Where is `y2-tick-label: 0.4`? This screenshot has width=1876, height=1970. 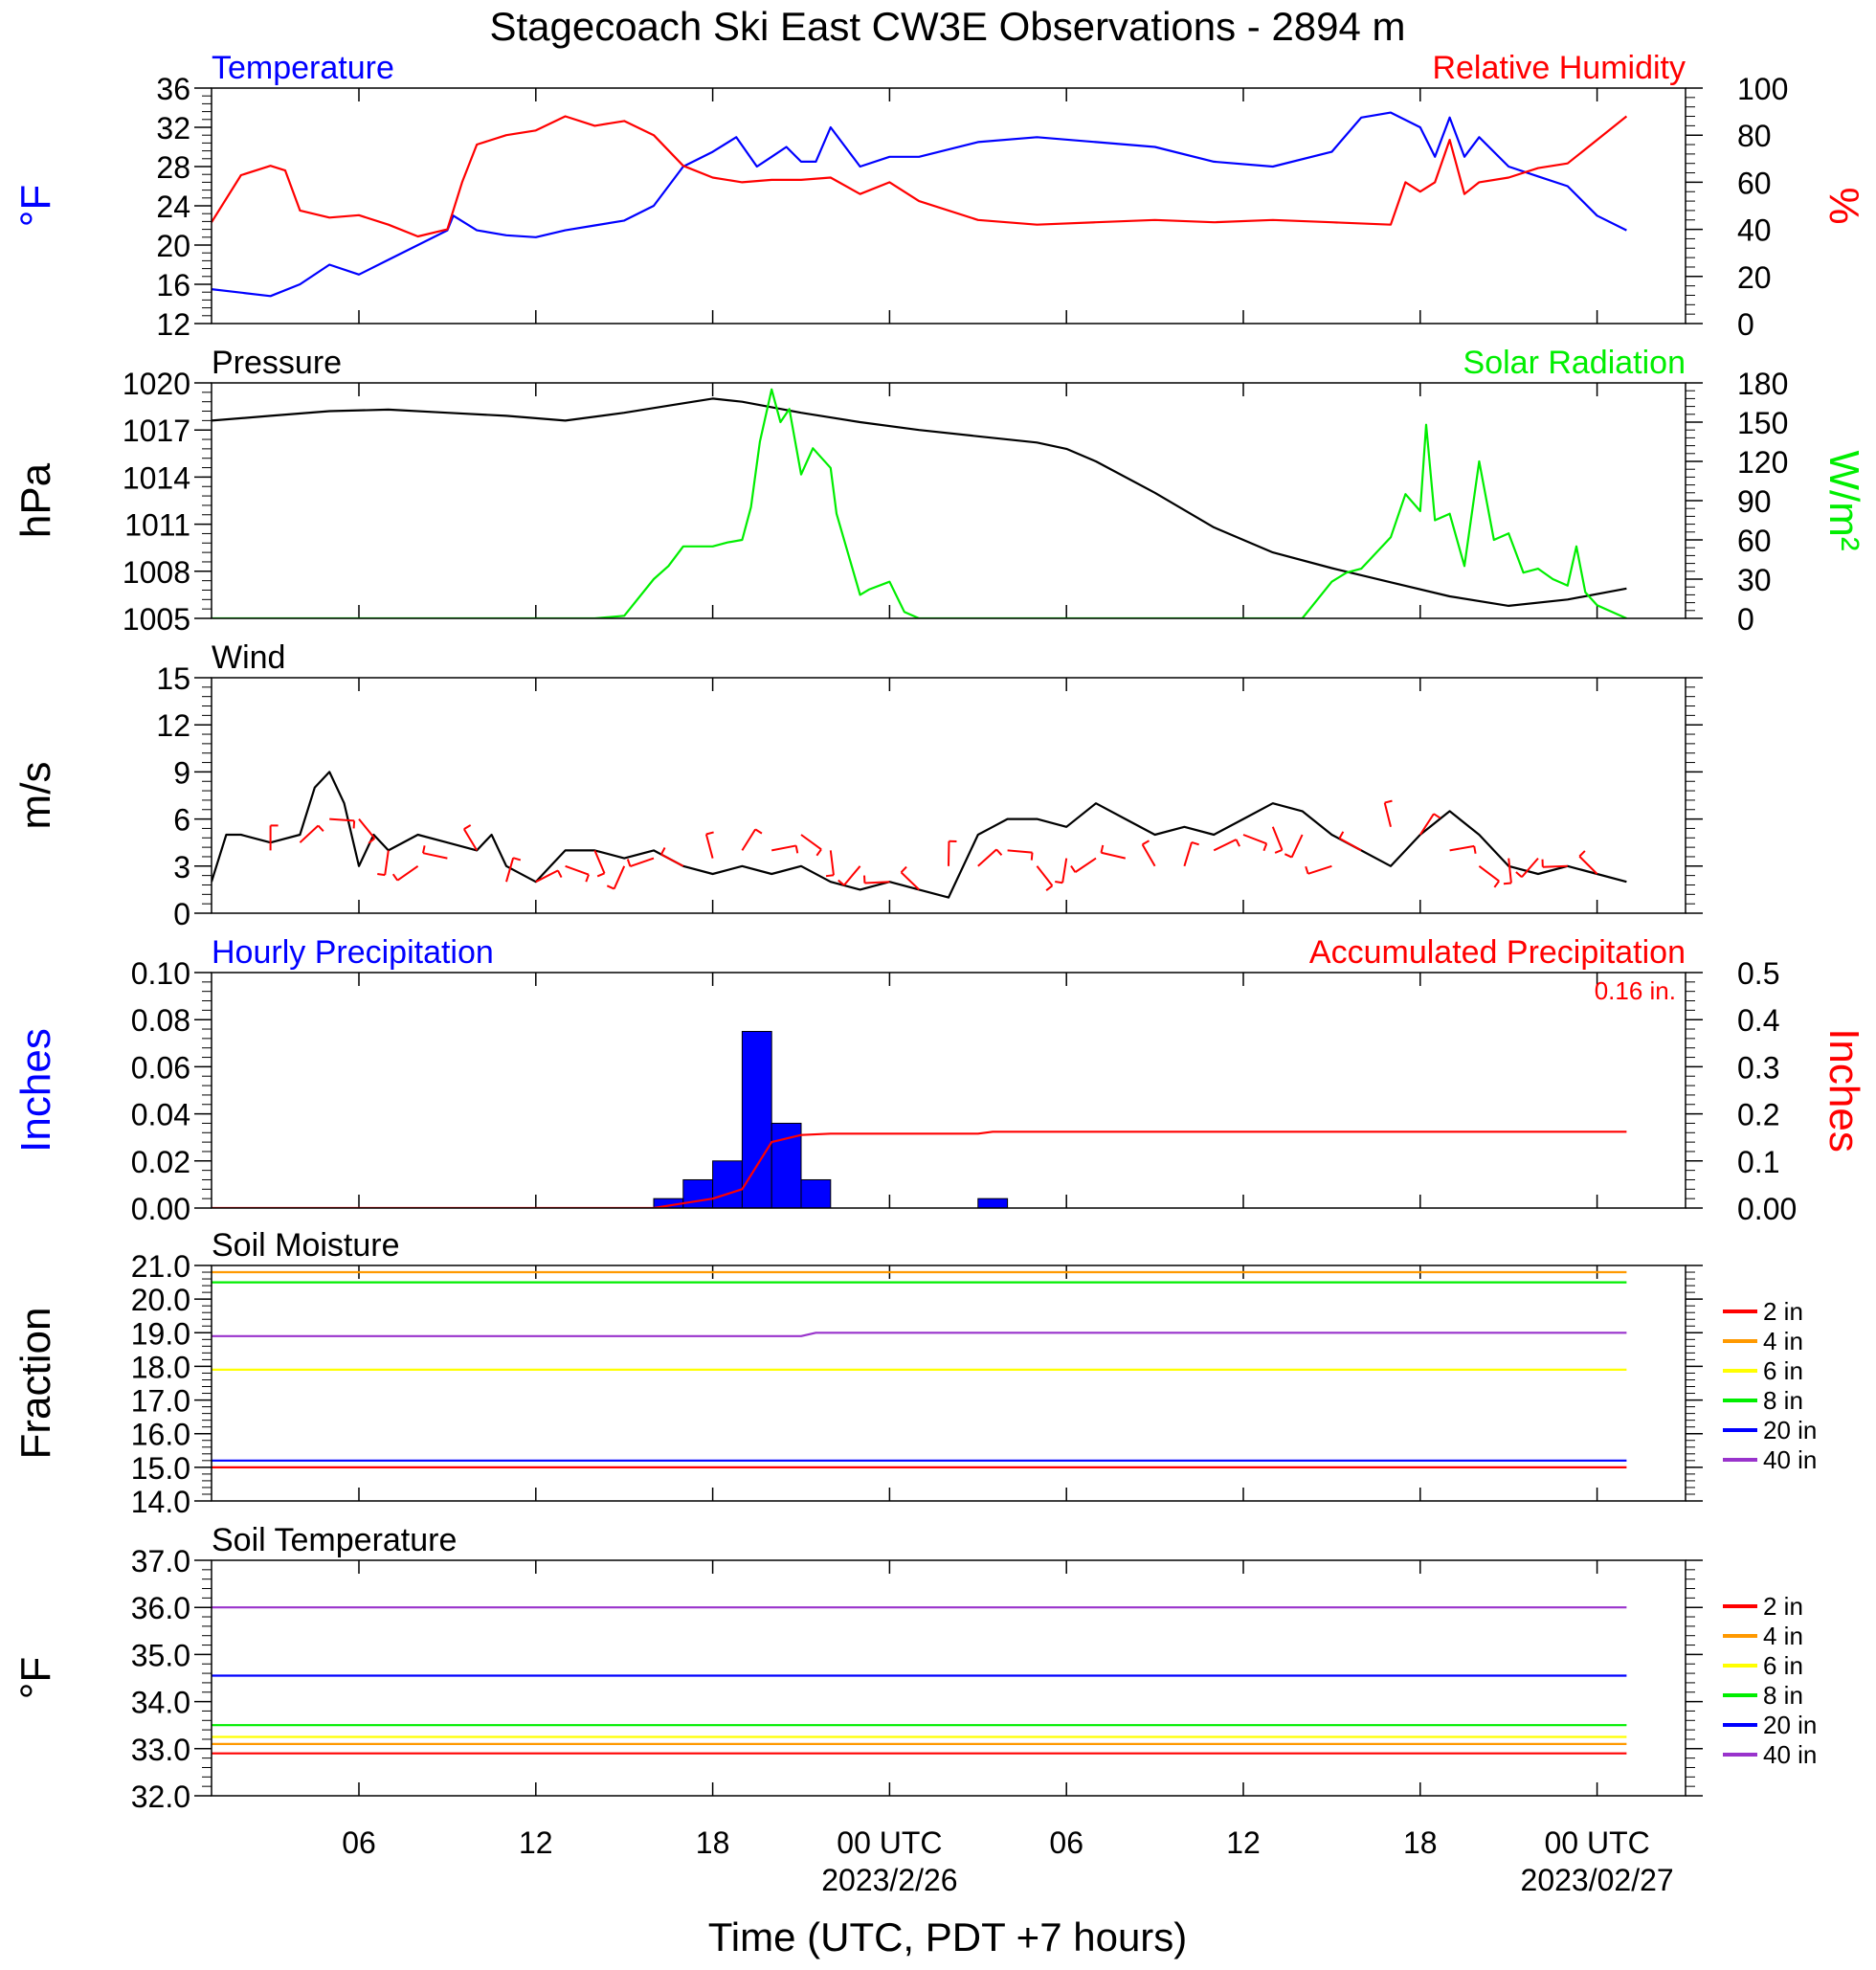 y2-tick-label: 0.4 is located at coordinates (1758, 1020).